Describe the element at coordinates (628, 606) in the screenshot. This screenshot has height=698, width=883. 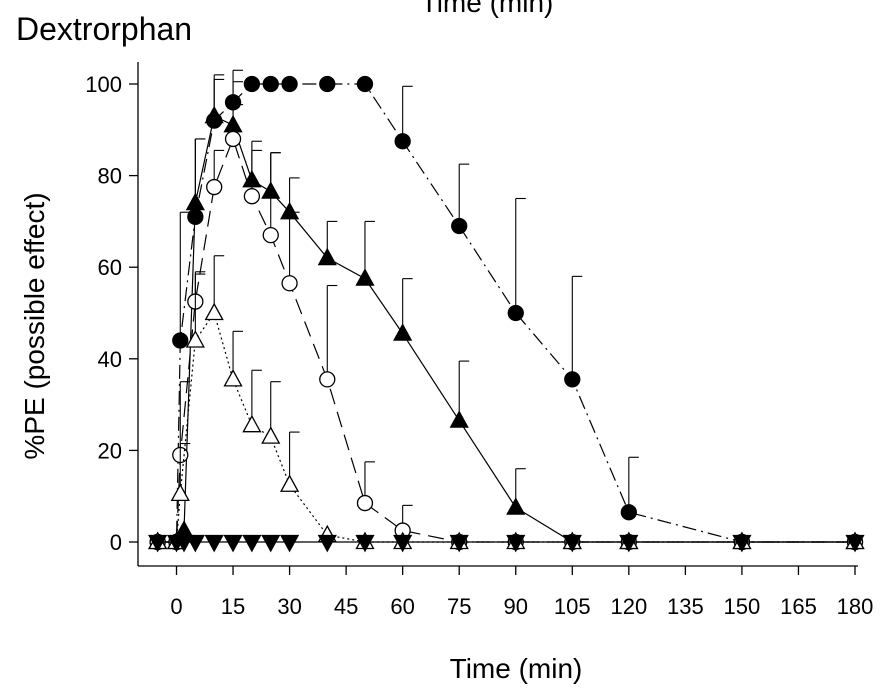
I see `x-tick-label: 120` at that location.